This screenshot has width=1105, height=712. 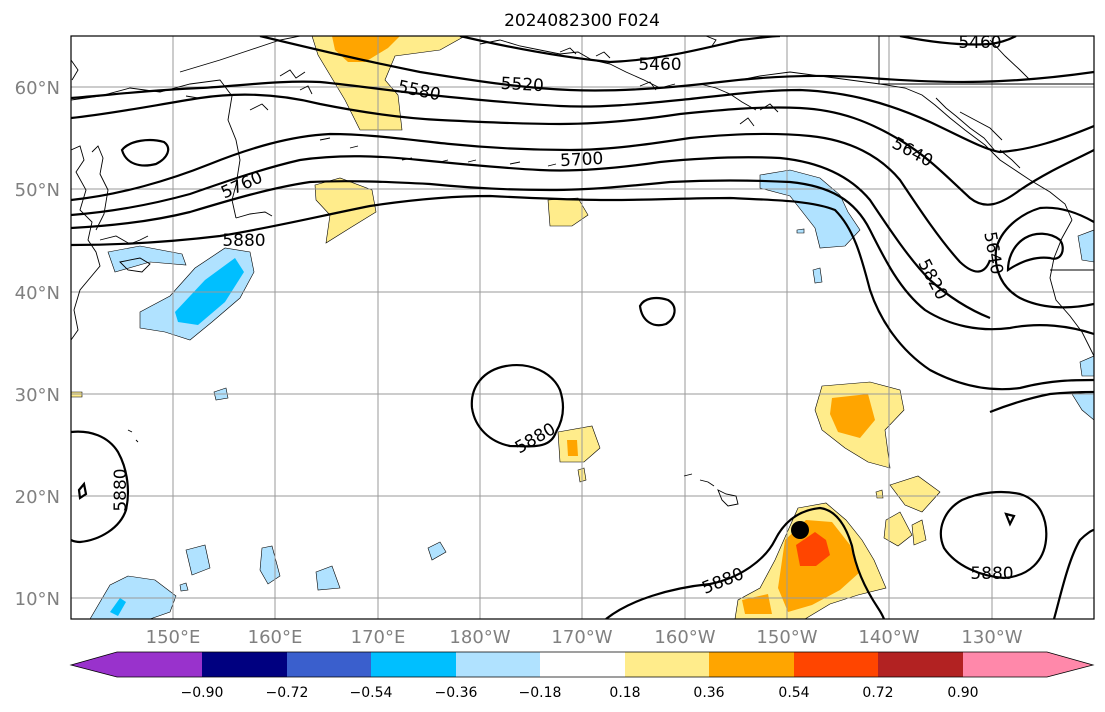 I want to click on colorbar-tick-label: 0.18, so click(x=624, y=693).